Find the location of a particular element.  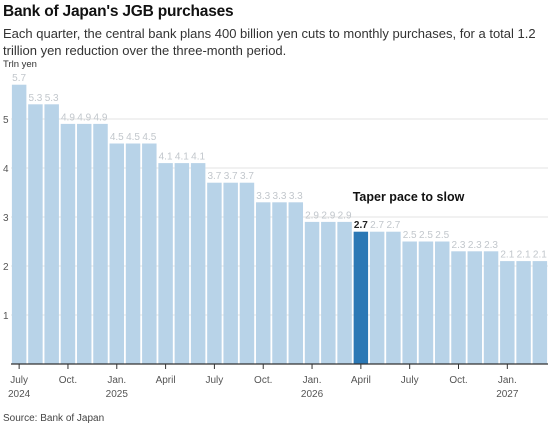

y-tick-label: 2 is located at coordinates (6, 267).